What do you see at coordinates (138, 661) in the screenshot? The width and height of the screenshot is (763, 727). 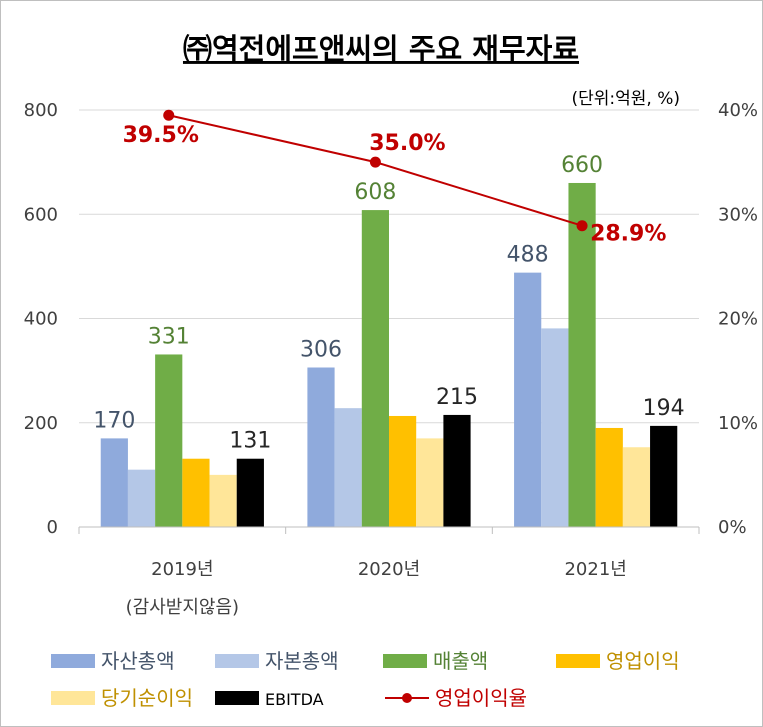 I see `legend-label: 자산총액` at bounding box center [138, 661].